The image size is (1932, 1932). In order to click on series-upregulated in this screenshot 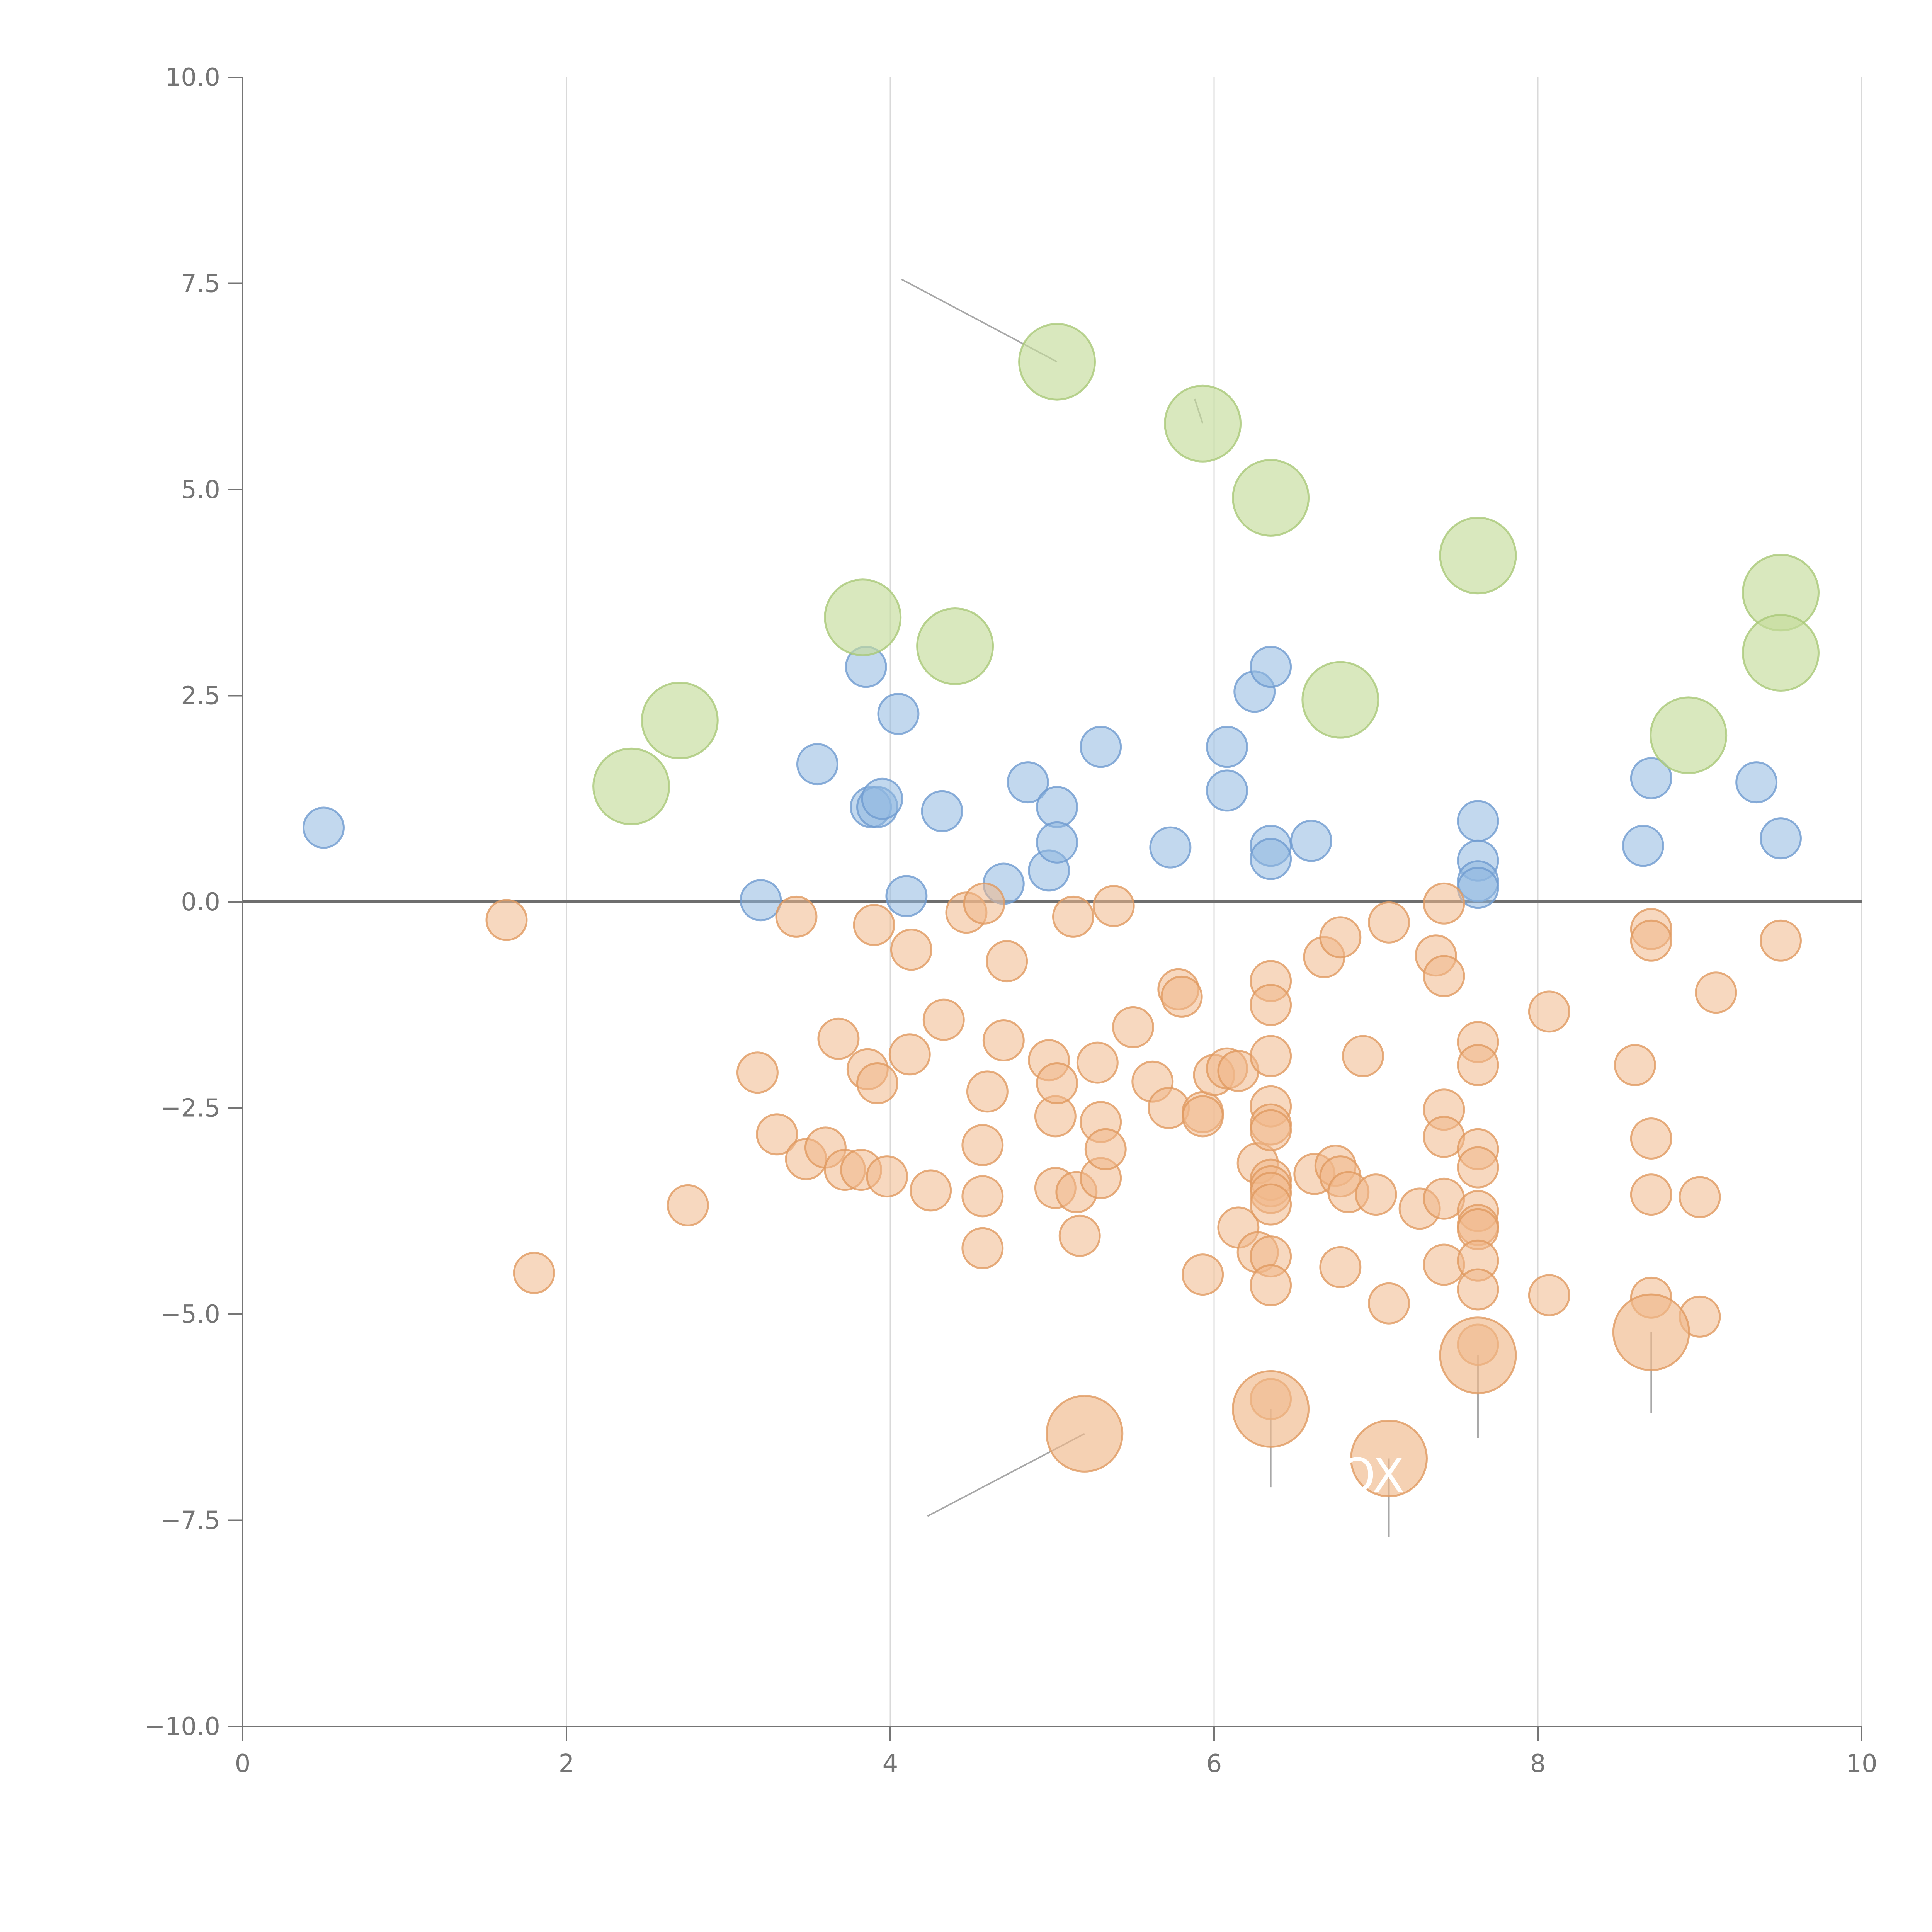, I will do `click(1052, 784)`.